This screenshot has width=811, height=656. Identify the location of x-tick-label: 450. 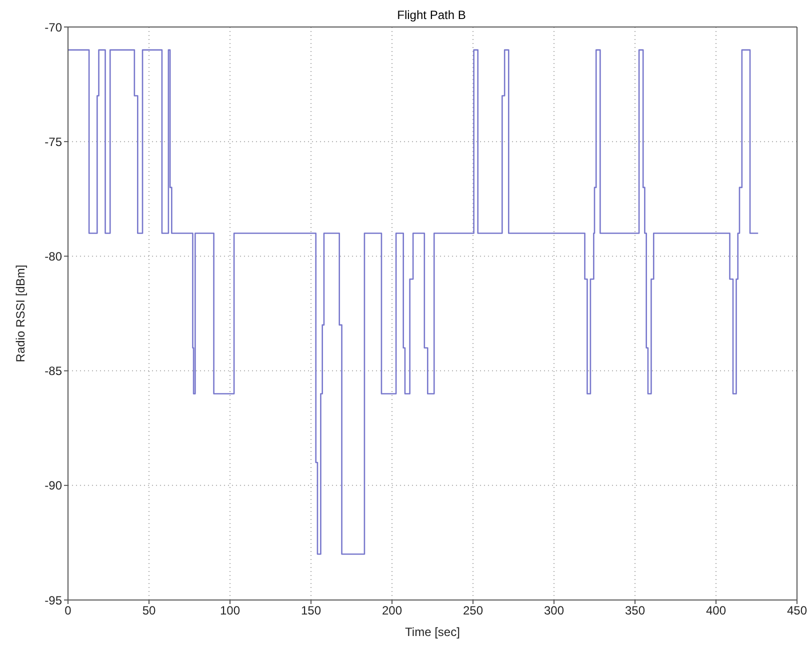
(797, 611).